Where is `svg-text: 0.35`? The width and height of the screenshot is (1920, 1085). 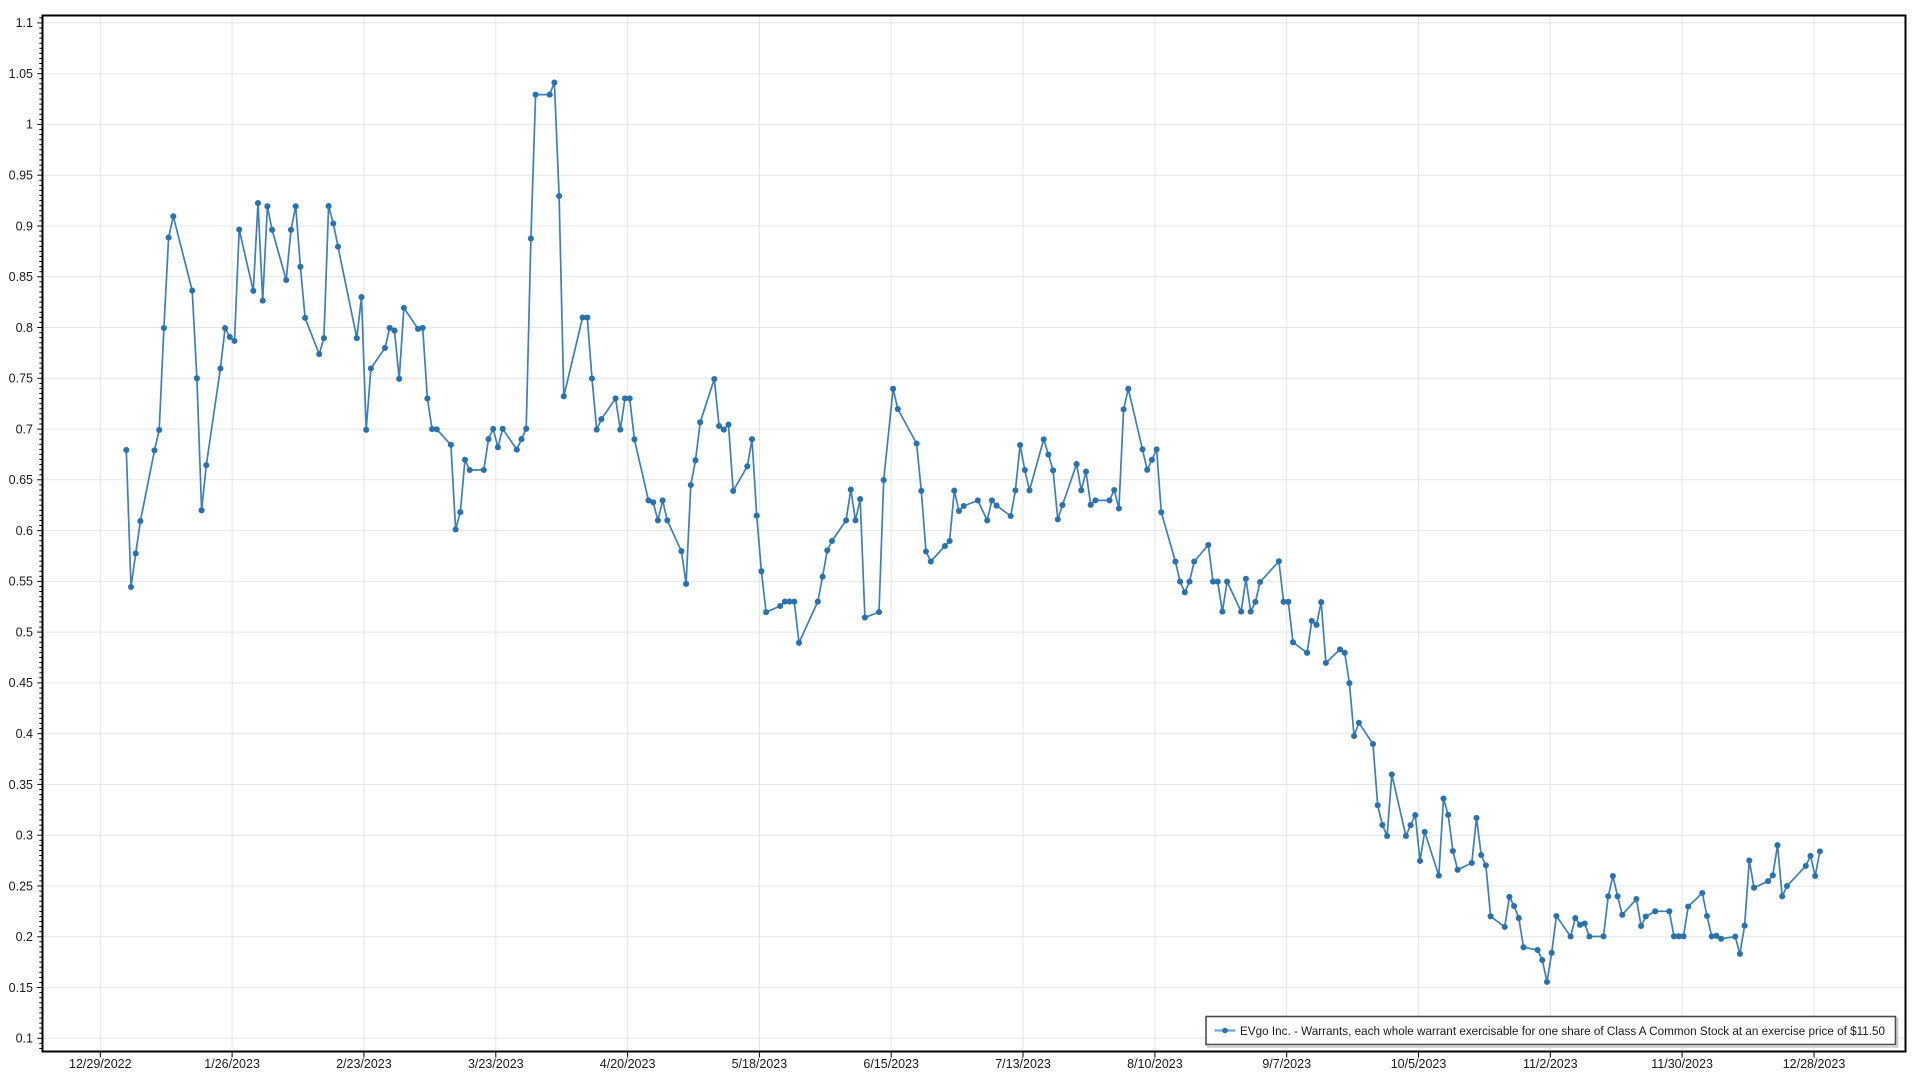
svg-text: 0.35 is located at coordinates (21, 785).